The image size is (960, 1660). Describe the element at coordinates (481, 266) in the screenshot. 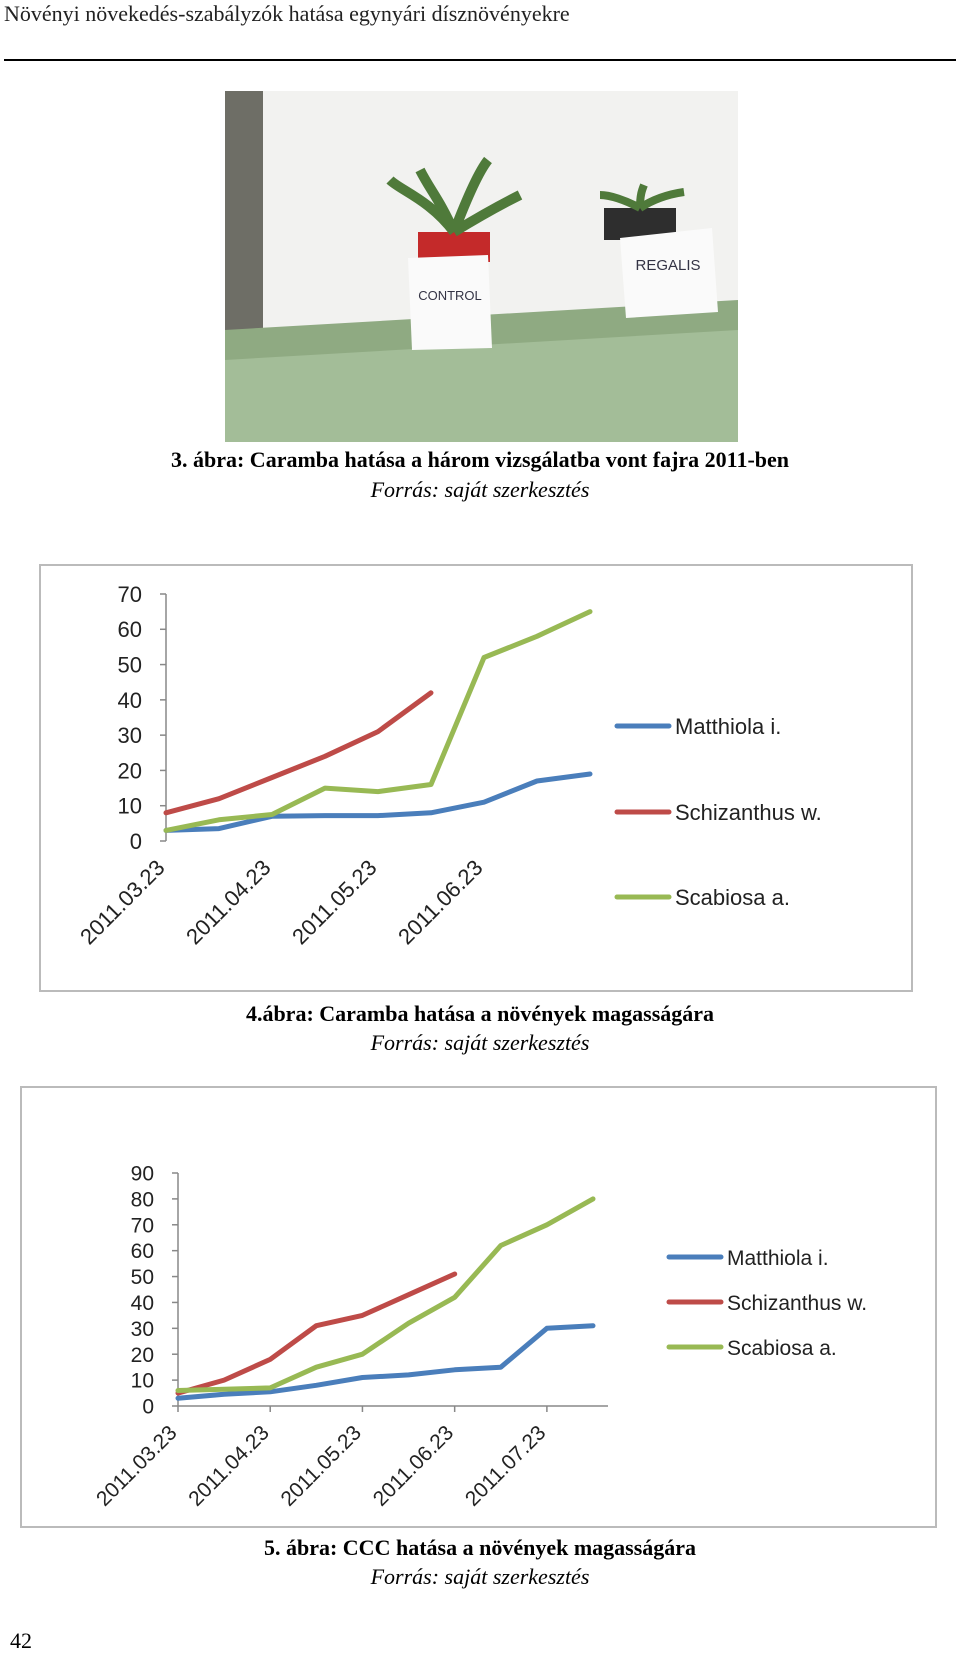

I see `photo: CONTROL REGALIS` at that location.